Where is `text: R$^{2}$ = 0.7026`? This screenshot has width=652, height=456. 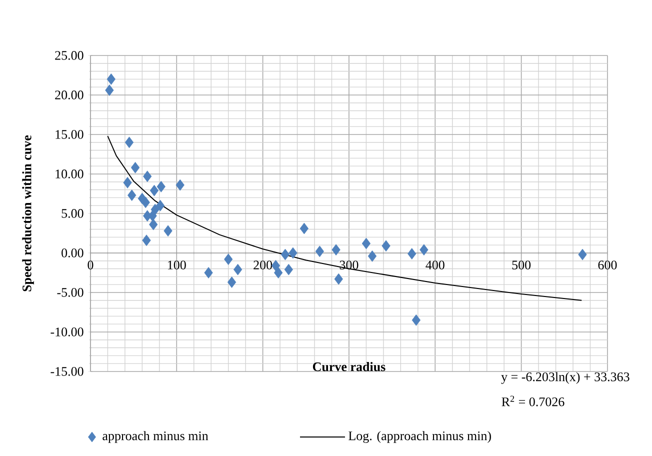
text: R$^{2}$ = 0.7026 is located at coordinates (533, 401).